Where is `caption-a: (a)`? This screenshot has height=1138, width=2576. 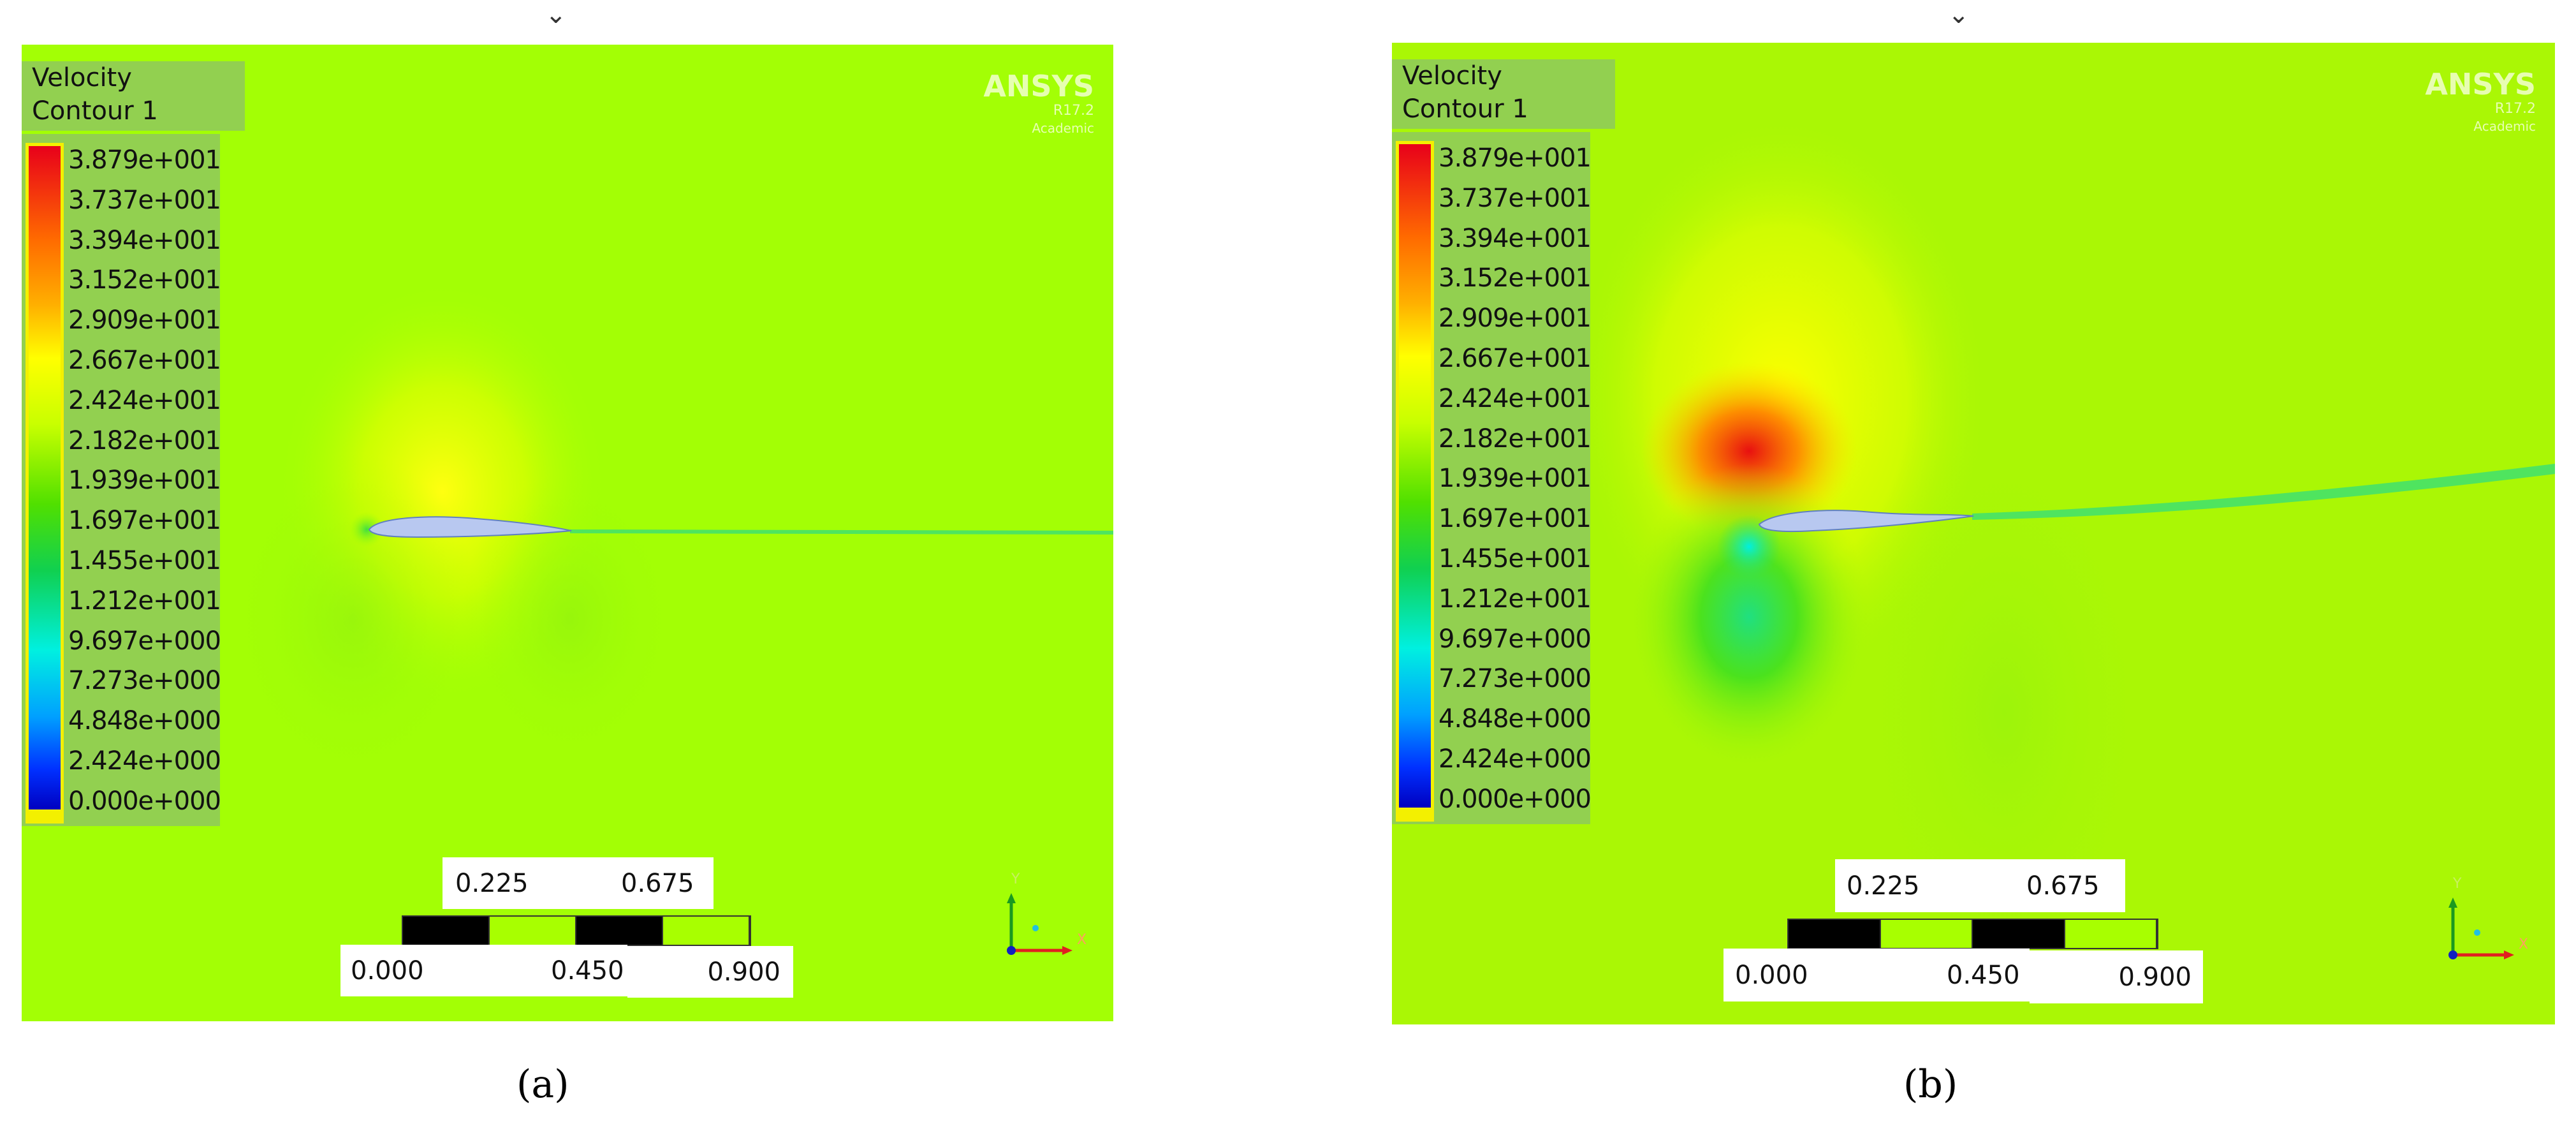 caption-a: (a) is located at coordinates (542, 1084).